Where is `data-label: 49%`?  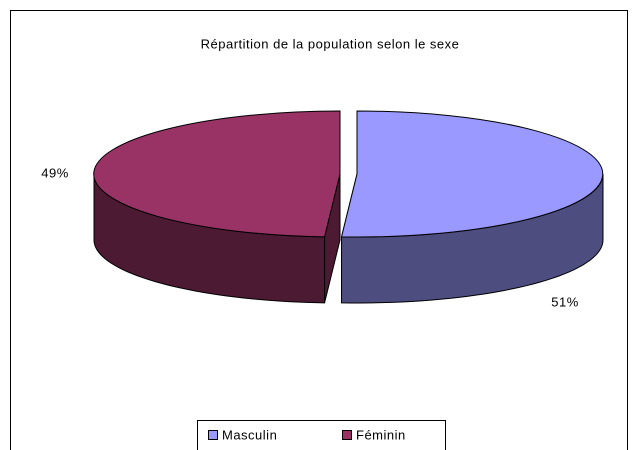 data-label: 49% is located at coordinates (55, 172).